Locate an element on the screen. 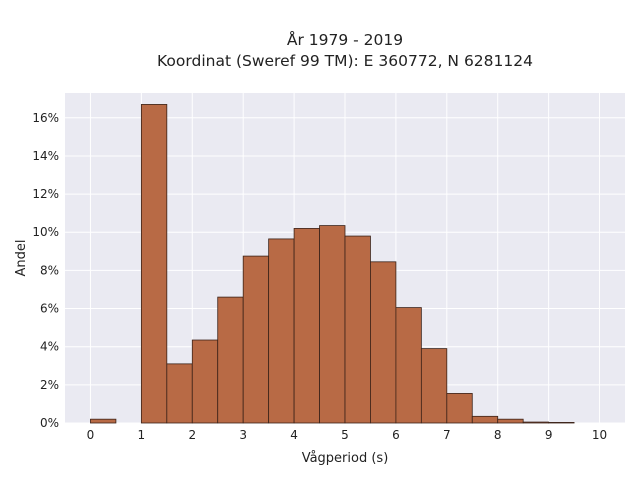 Image resolution: width=640 pixels, height=480 pixels. x-tick-label: 1 is located at coordinates (142, 435).